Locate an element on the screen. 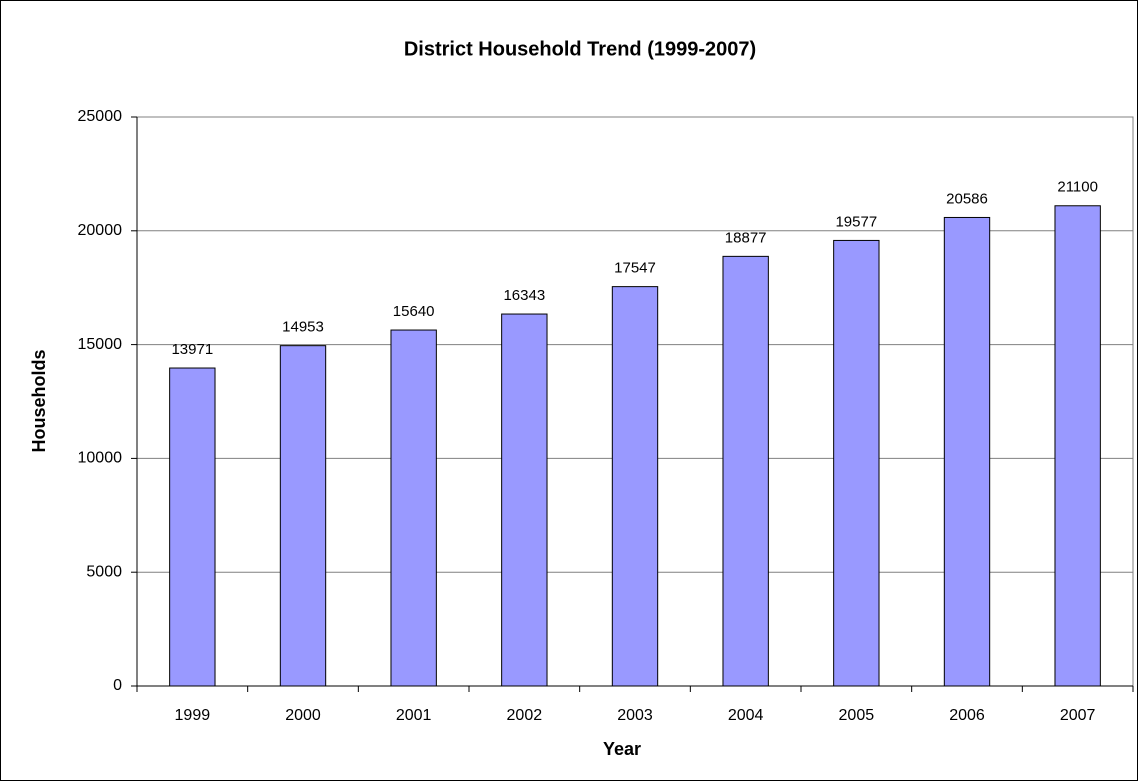  x-tick-label: 2004 is located at coordinates (746, 715).